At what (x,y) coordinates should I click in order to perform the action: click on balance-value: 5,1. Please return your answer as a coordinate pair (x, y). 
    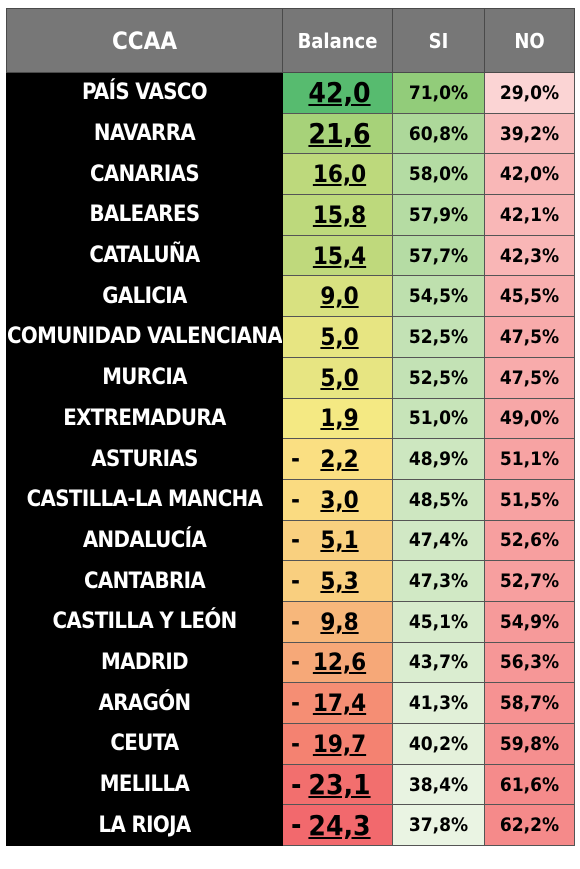
    Looking at the image, I should click on (339, 540).